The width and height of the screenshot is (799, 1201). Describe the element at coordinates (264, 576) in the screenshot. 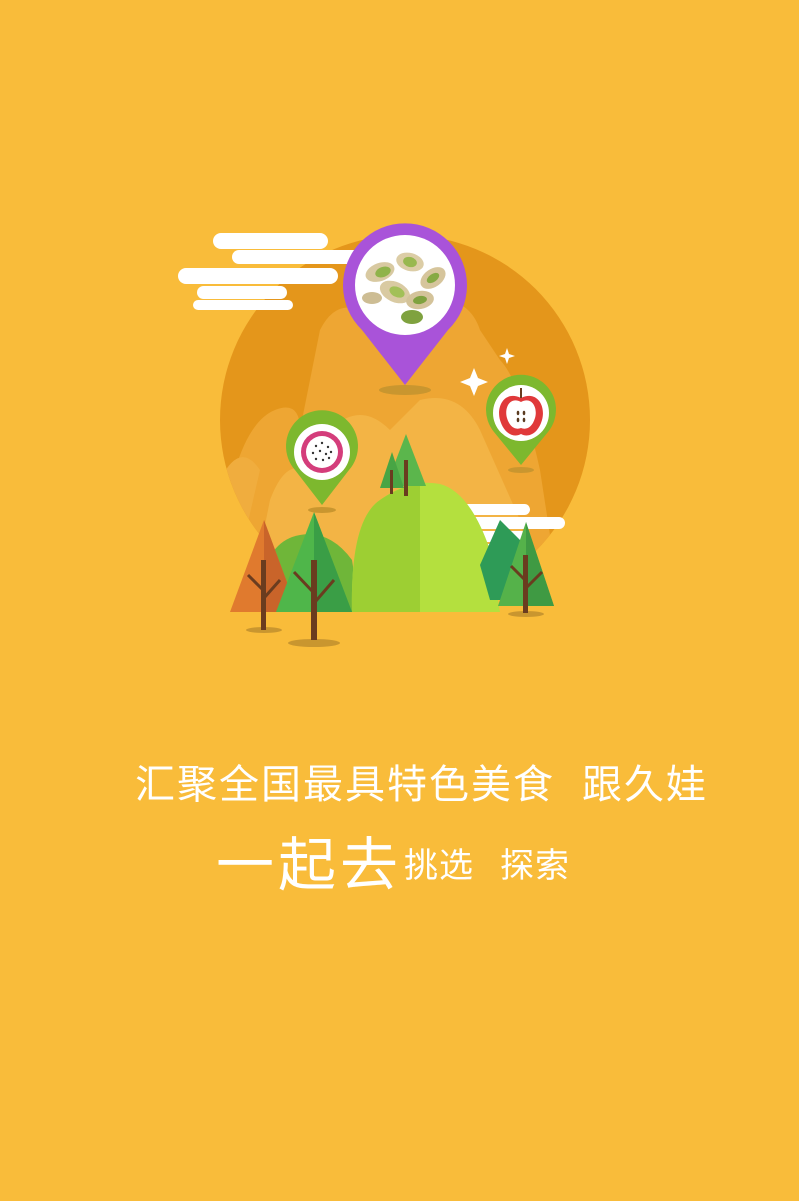

I see `tree-orange` at that location.